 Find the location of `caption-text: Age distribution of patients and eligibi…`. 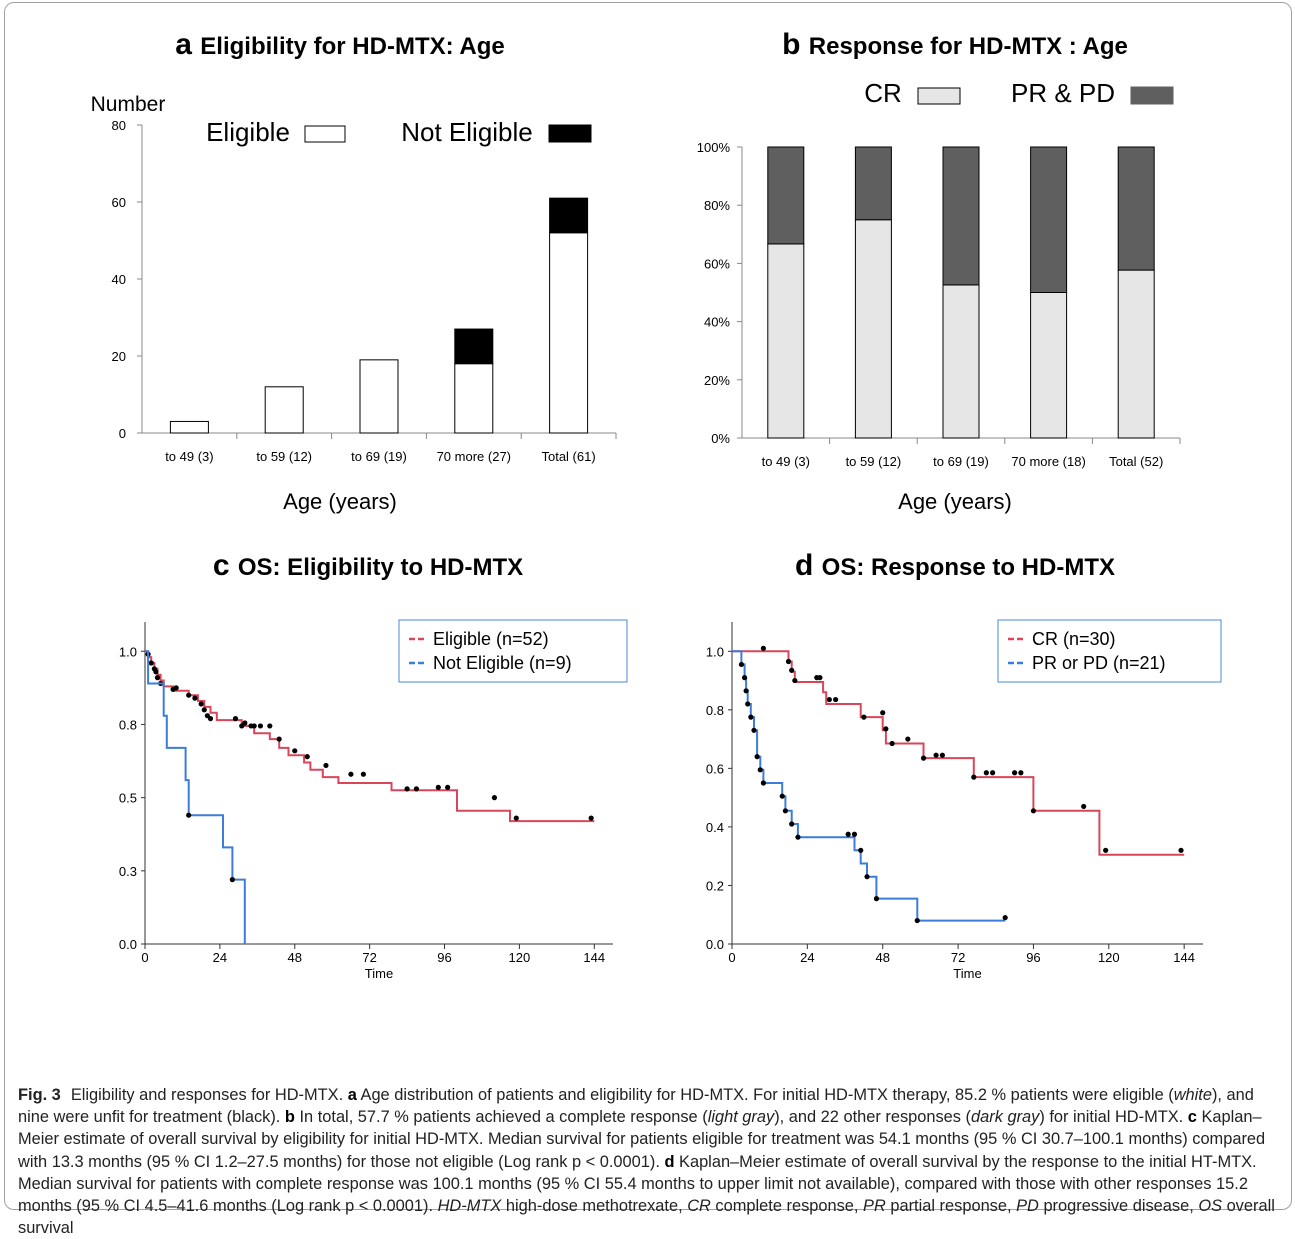

caption-text: Age distribution of patients and eligibi… is located at coordinates (765, 1095).